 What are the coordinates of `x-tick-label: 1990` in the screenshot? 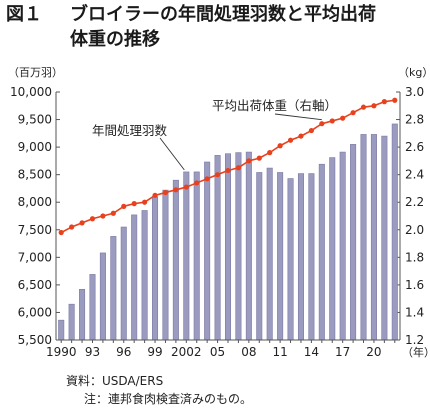 It's located at (61, 352).